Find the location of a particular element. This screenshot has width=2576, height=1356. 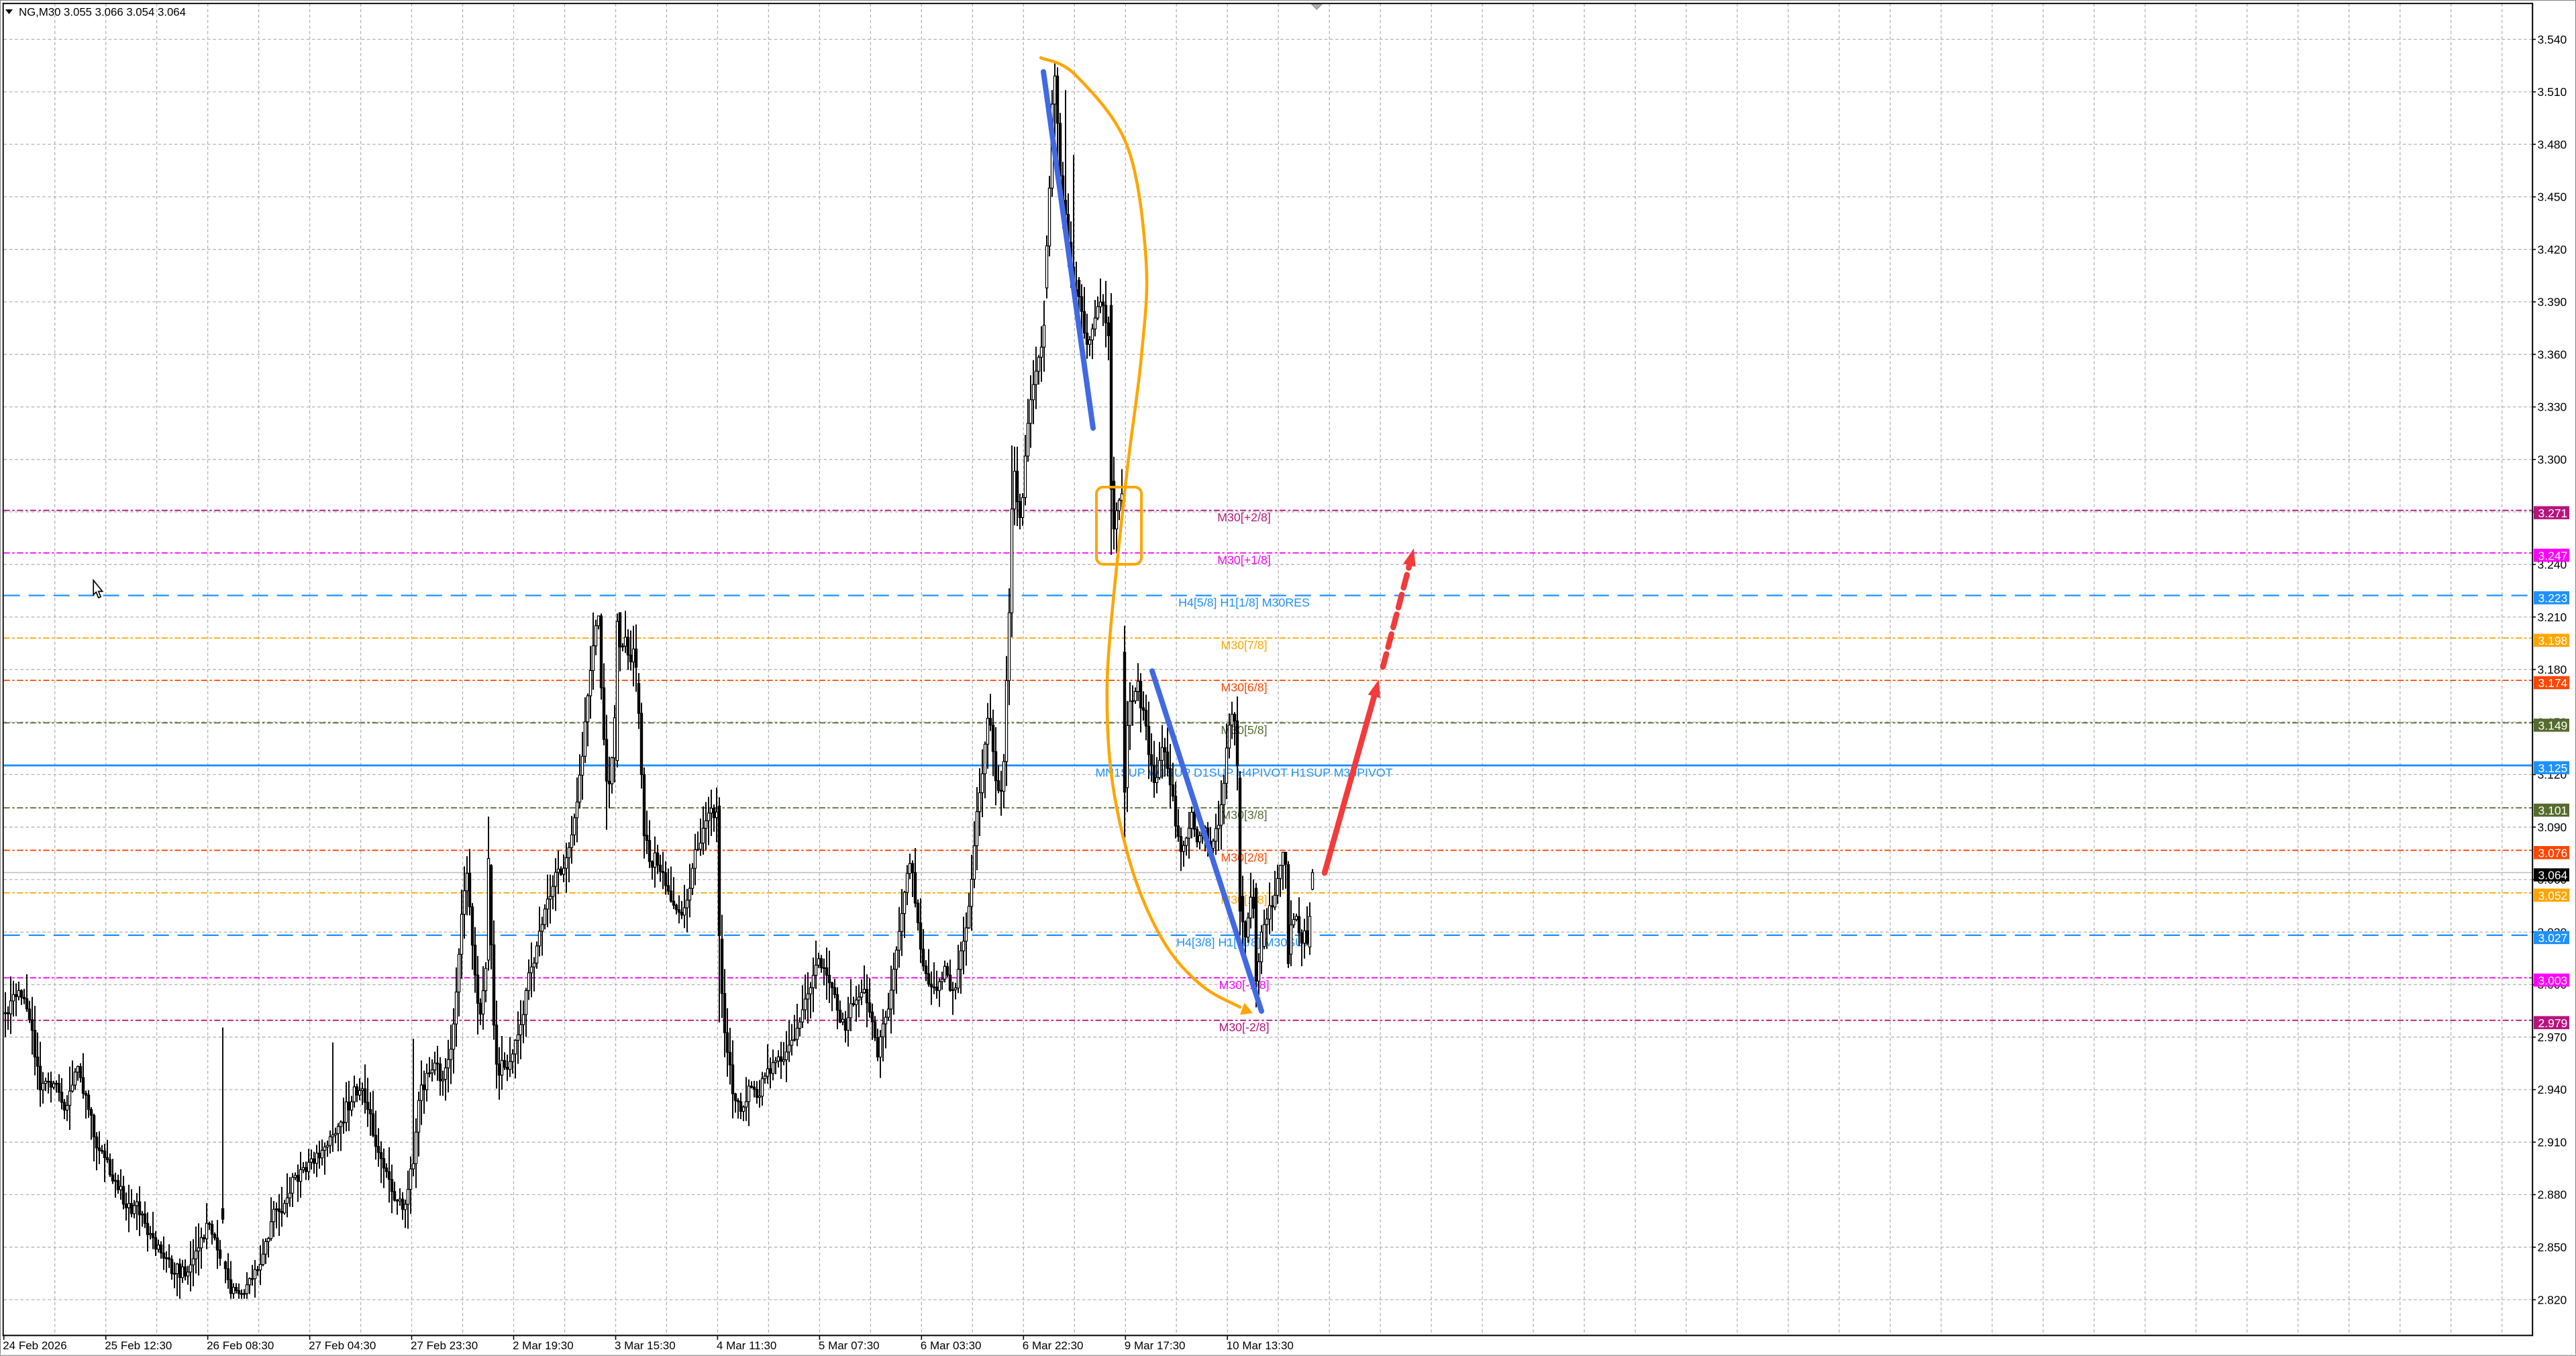

svg-text: M30[+1/8] is located at coordinates (1244, 560).